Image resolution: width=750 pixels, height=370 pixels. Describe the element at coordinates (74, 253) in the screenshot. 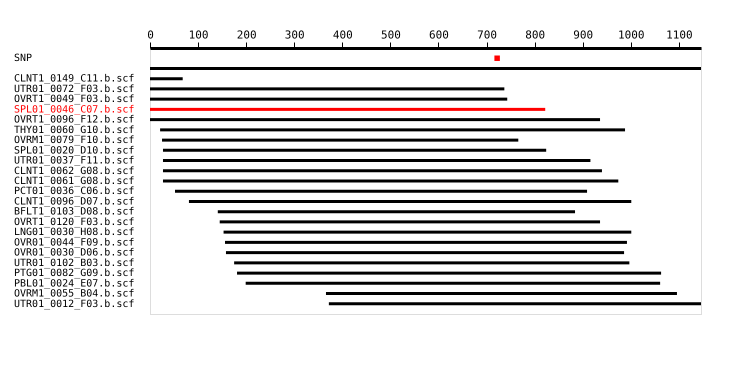

I see `y-tick-label: OVR01_0030_D06.b.scf` at that location.